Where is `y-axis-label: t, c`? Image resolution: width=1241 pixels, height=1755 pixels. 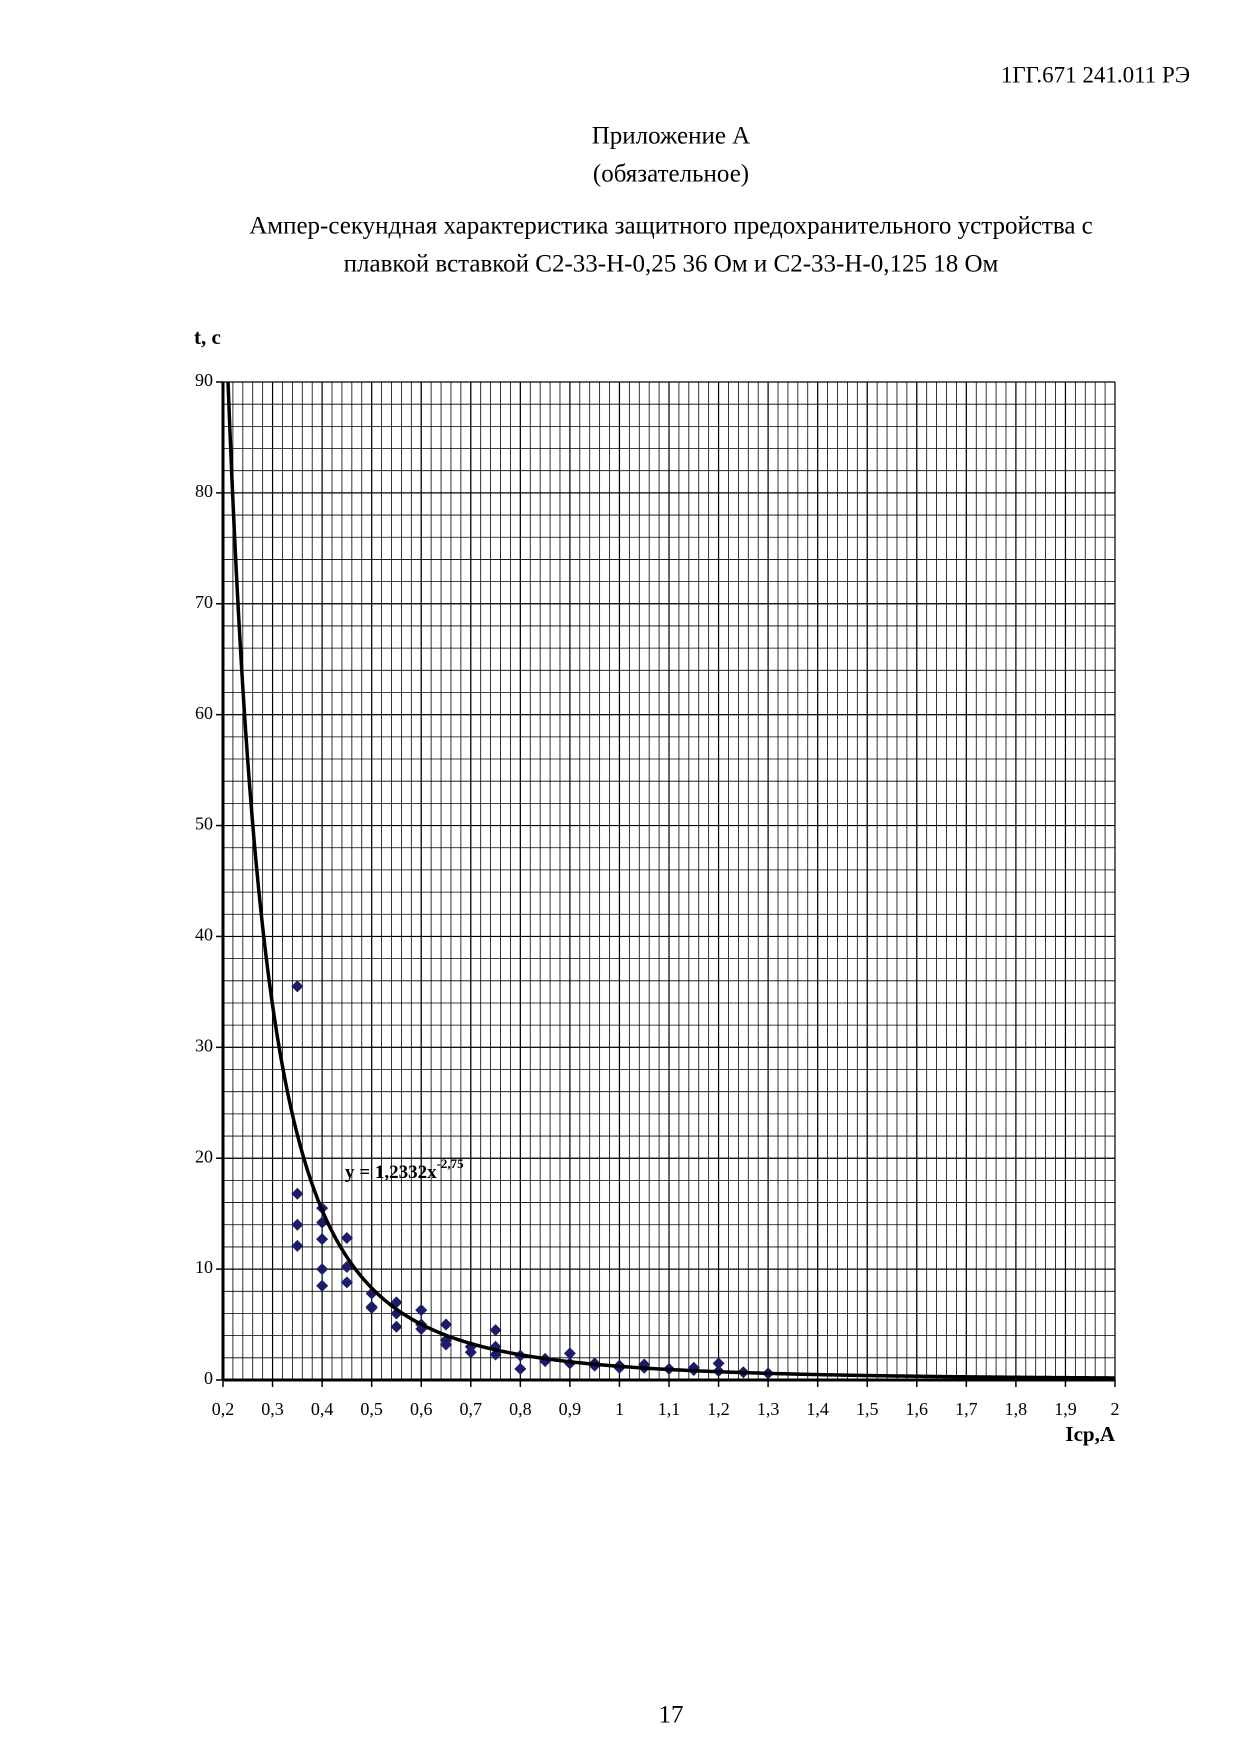 y-axis-label: t, c is located at coordinates (207, 337).